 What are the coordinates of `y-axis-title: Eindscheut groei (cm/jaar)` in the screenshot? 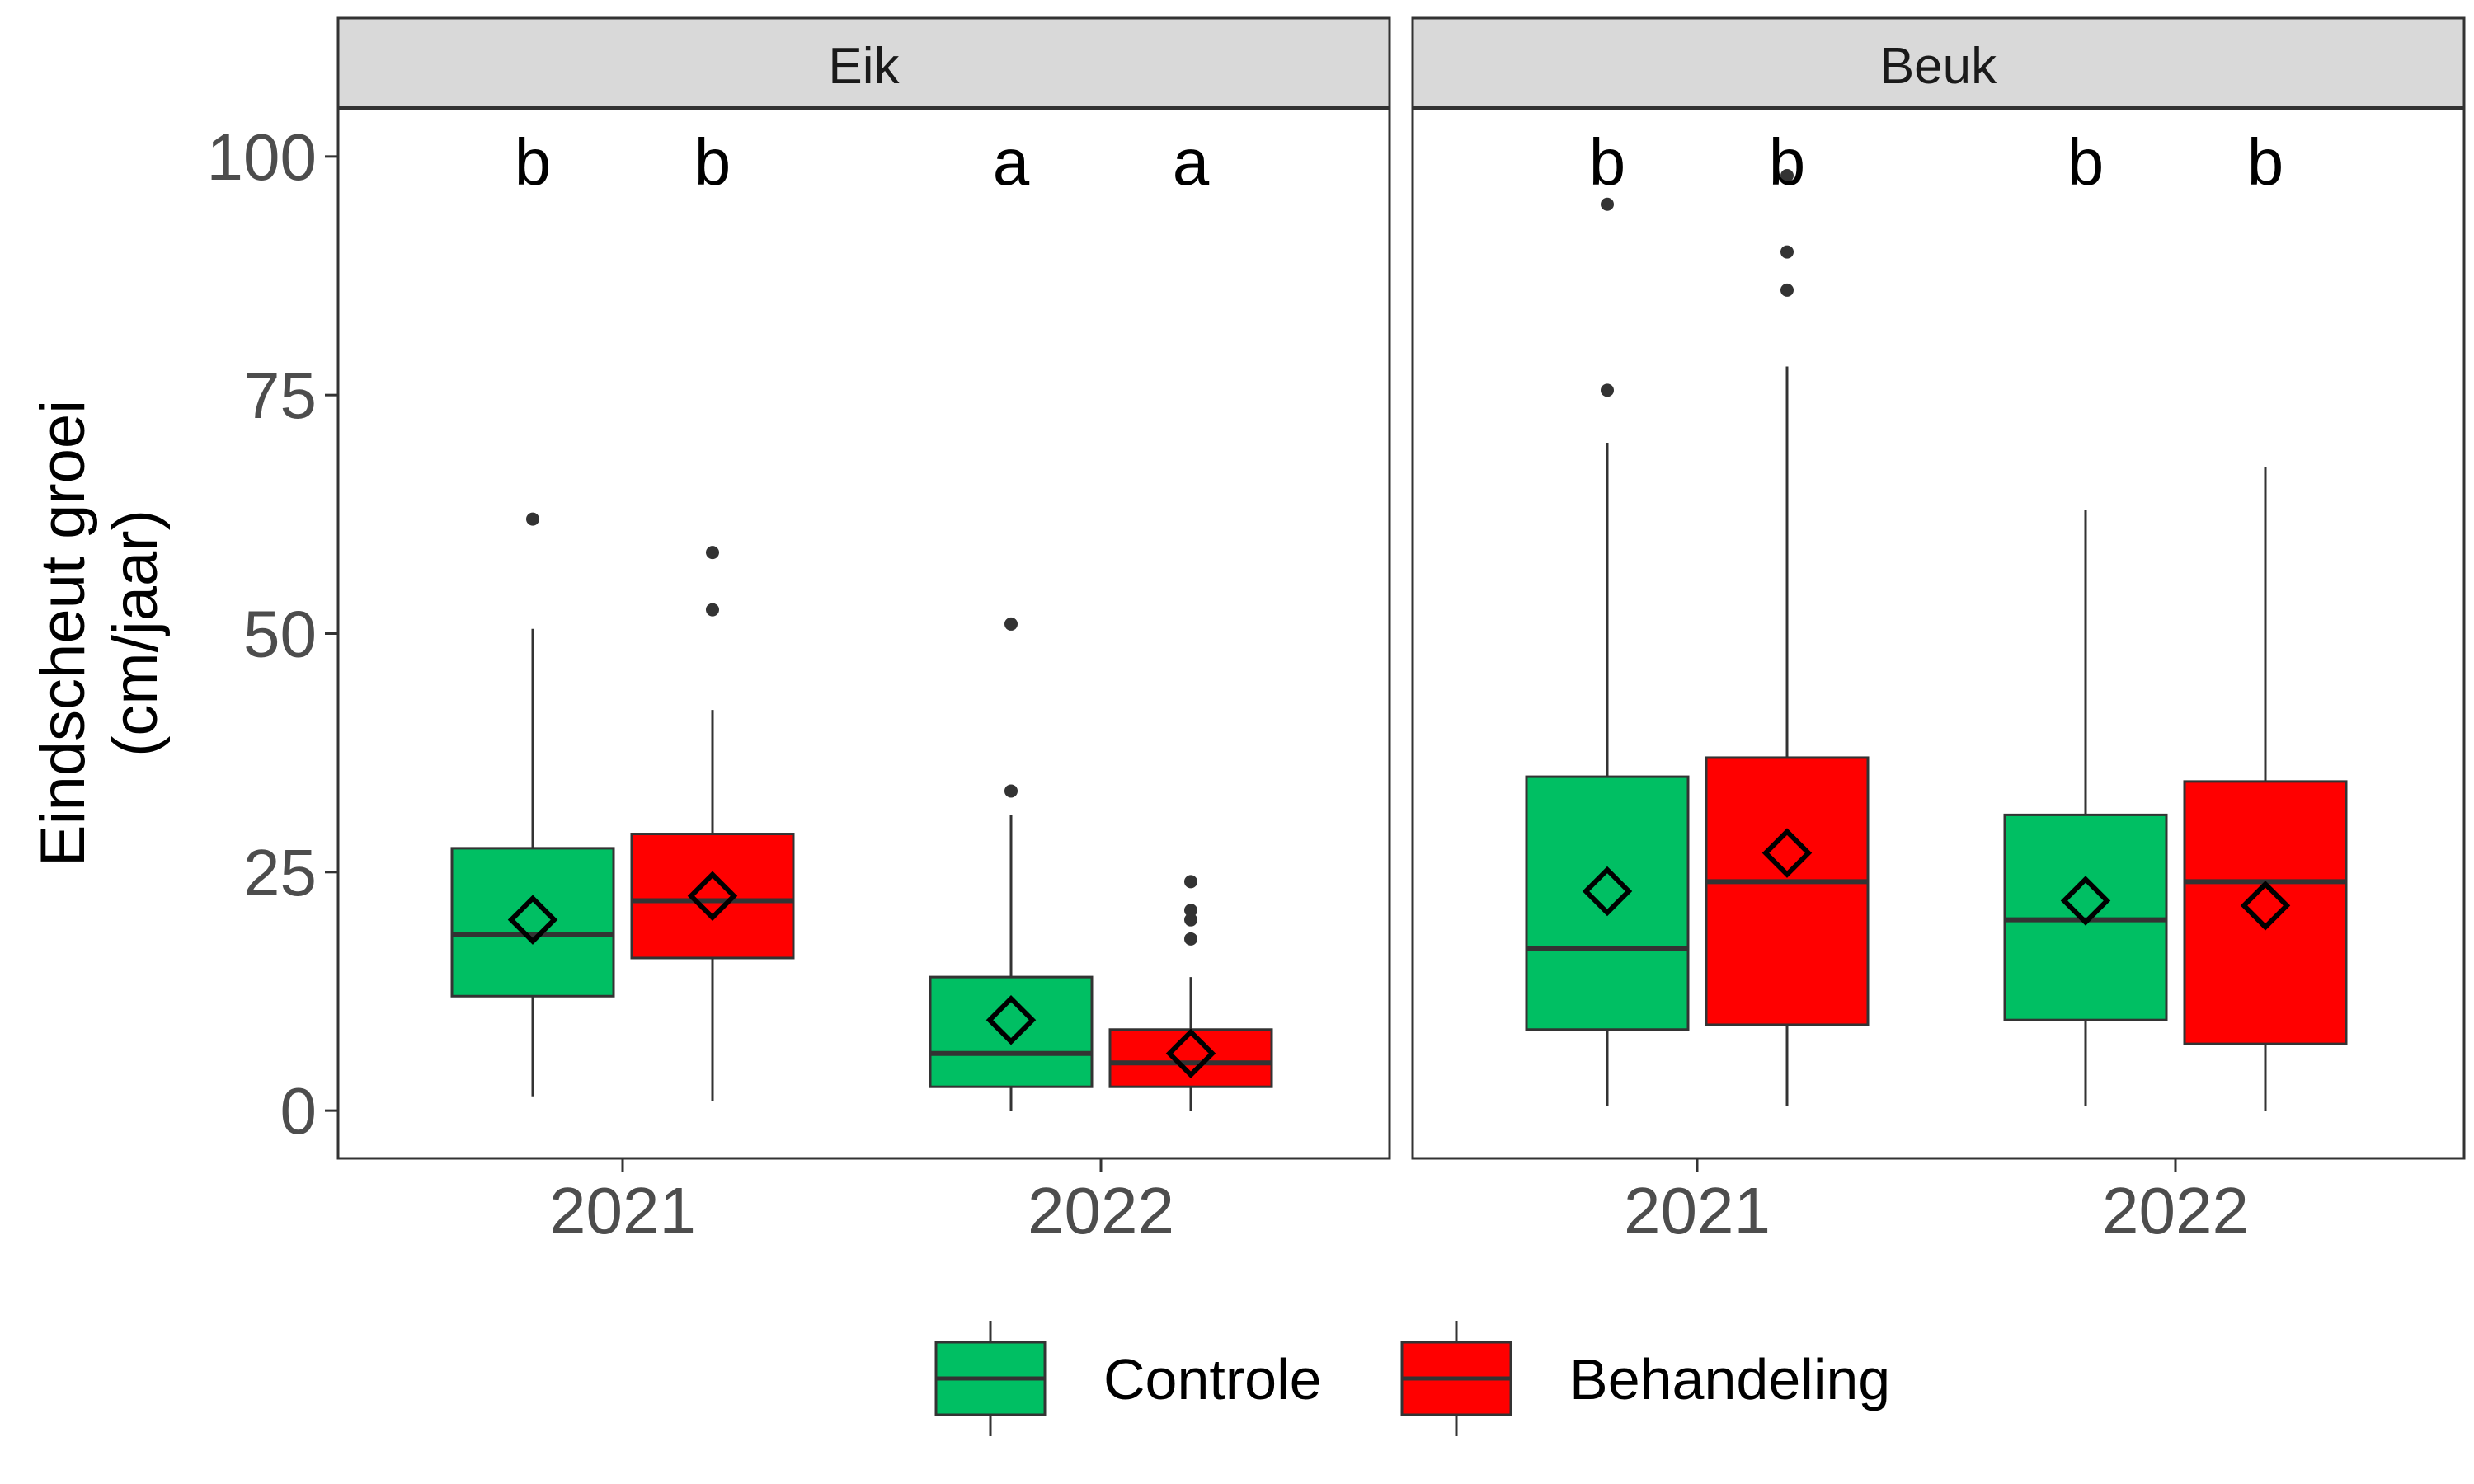 It's located at (99, 633).